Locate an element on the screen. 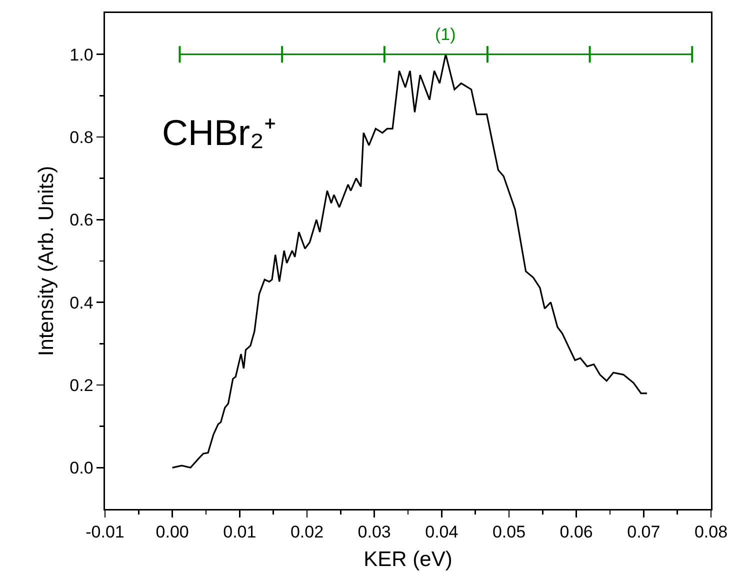 The image size is (740, 586). annotation: CHBr₂⁺ is located at coordinates (219, 132).